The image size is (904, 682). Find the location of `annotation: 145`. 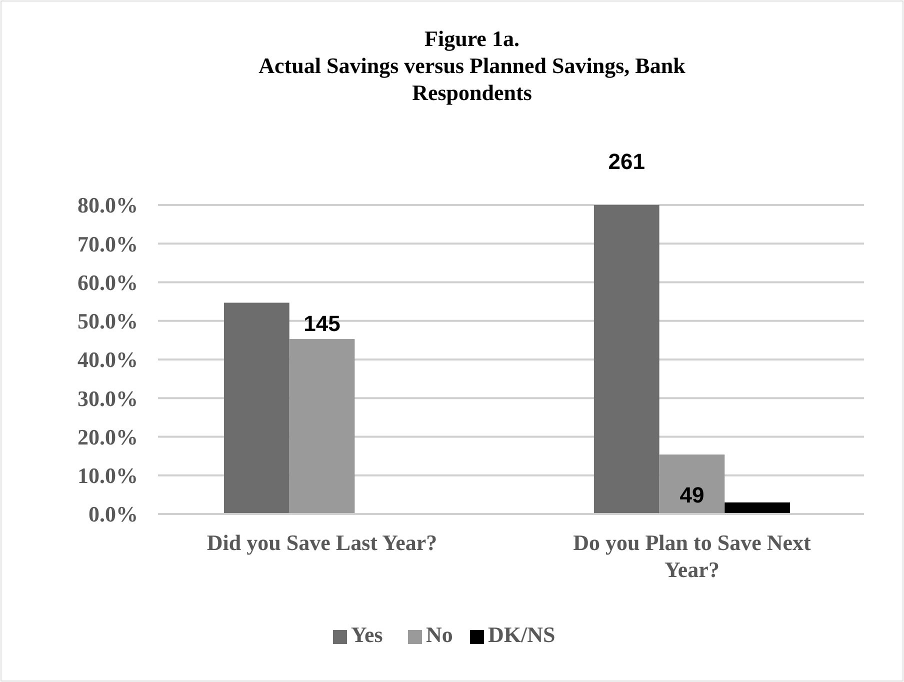

annotation: 145 is located at coordinates (322, 323).